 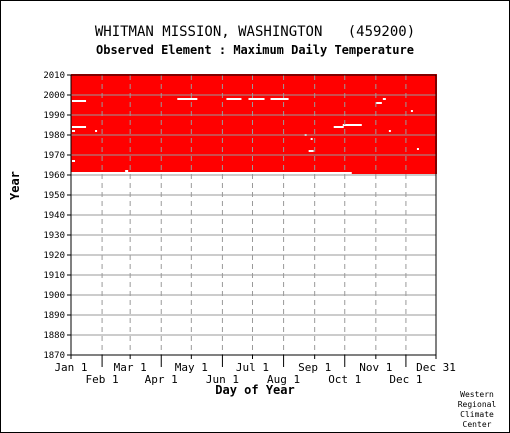 What do you see at coordinates (54, 256) in the screenshot?
I see `y-tick-label: 1920` at bounding box center [54, 256].